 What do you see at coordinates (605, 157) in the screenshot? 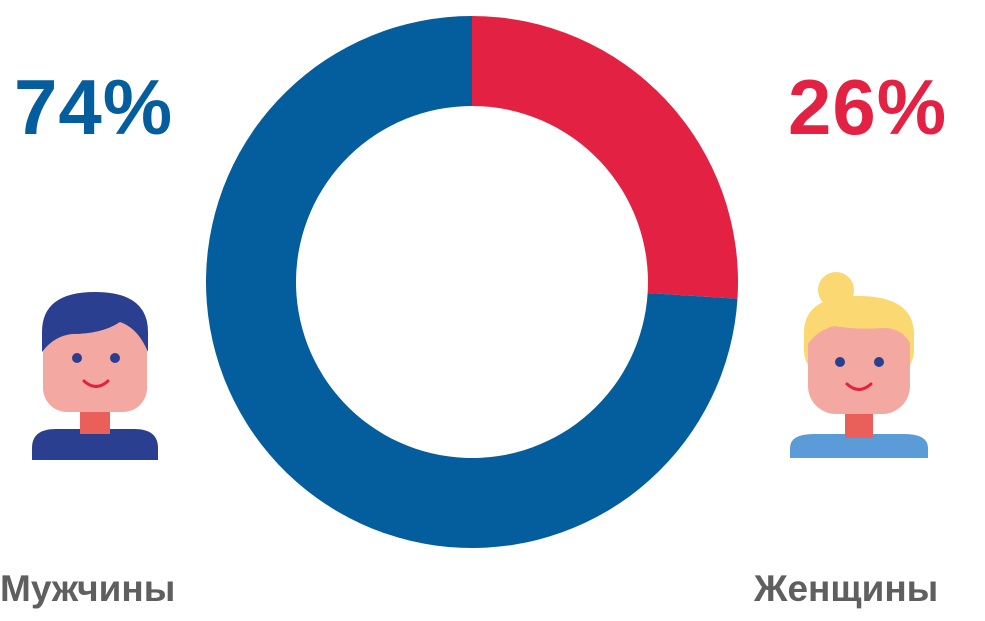
I see `female-slice` at bounding box center [605, 157].